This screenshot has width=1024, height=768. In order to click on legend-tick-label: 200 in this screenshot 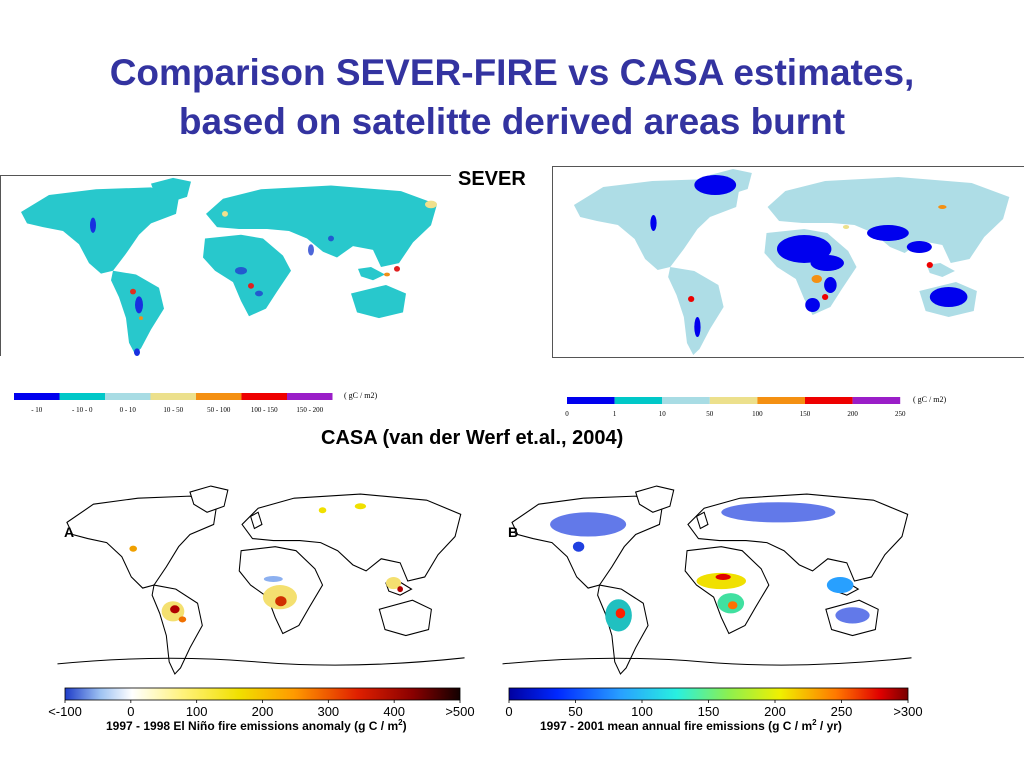, I will do `click(852, 414)`.